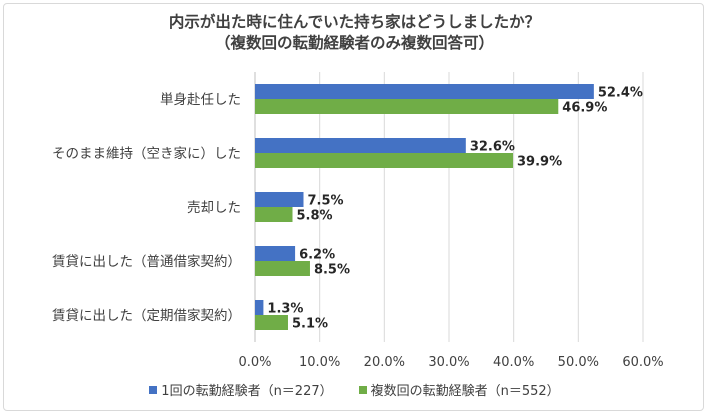 The width and height of the screenshot is (709, 416). I want to click on data-label-series-1: 6.2%, so click(317, 255).